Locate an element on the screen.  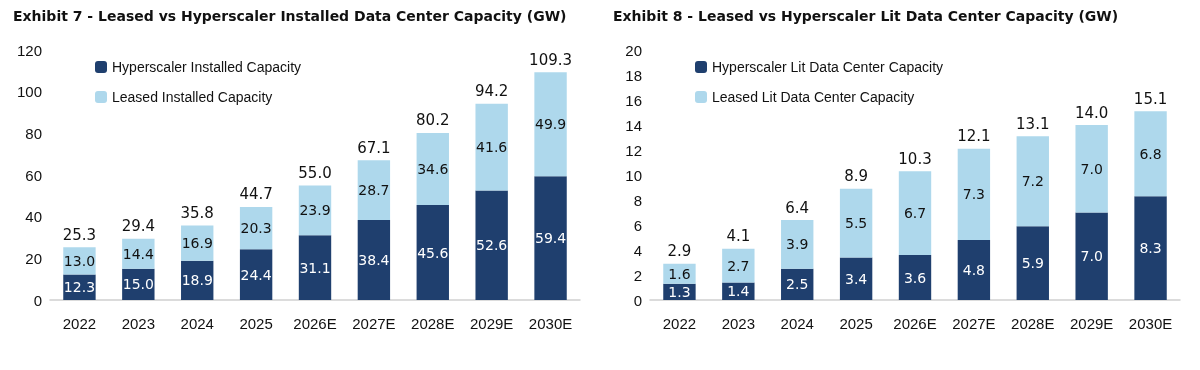
data-label: 15.0 is located at coordinates (138, 284).